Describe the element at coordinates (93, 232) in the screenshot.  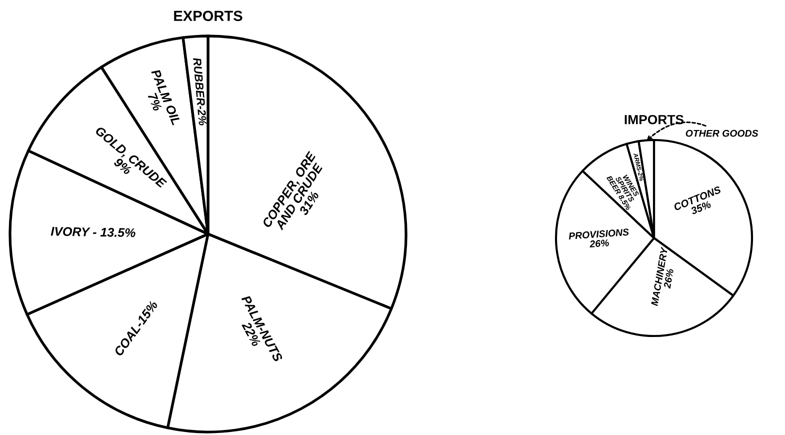
I see `slice-label: IVORY - 13.5%` at that location.